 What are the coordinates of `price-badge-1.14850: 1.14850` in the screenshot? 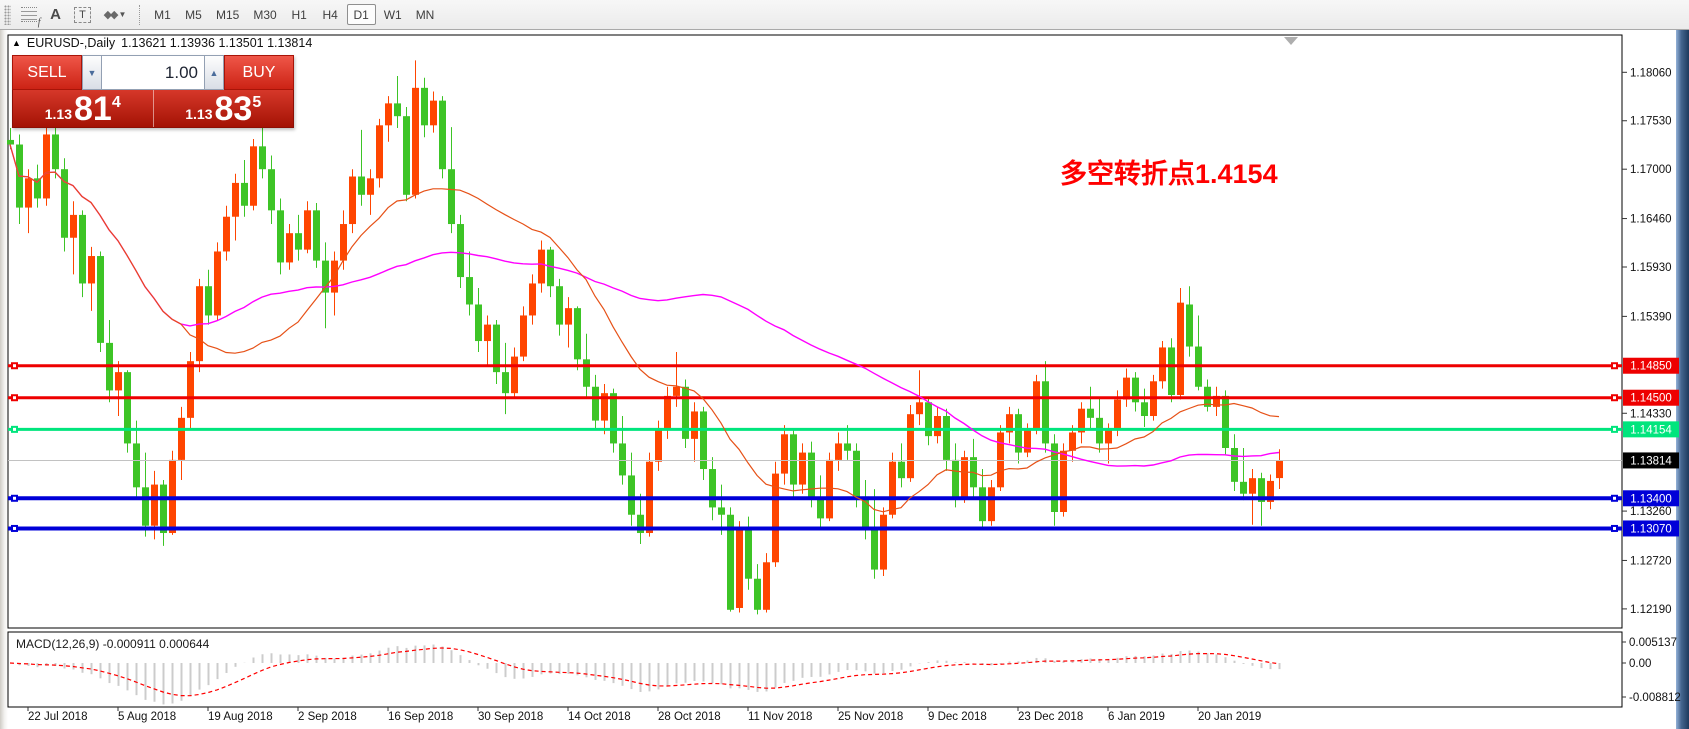 It's located at (1651, 365).